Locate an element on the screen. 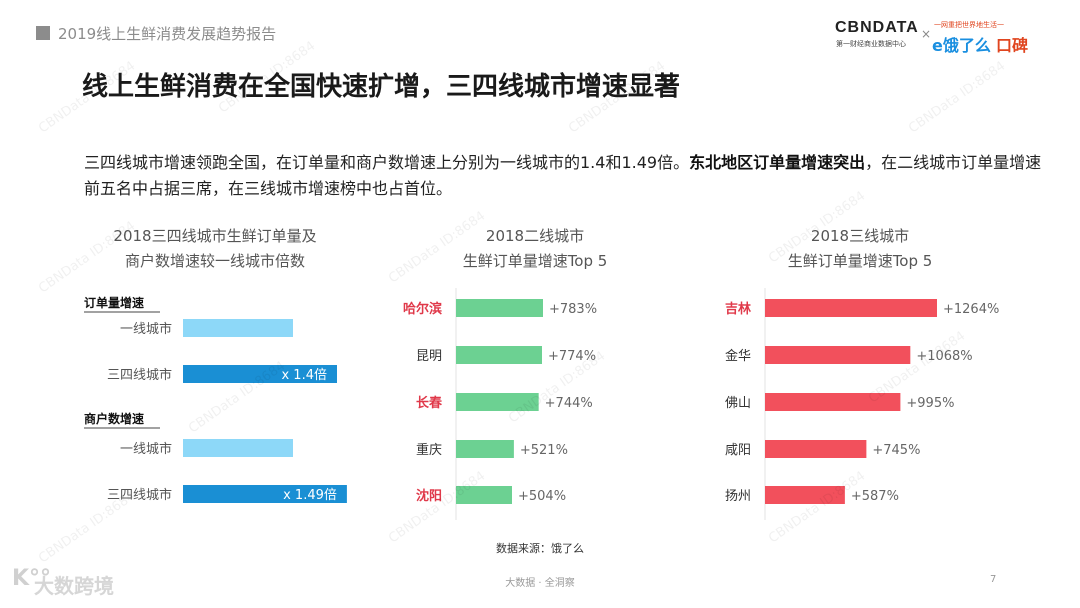 Image resolution: width=1080 pixels, height=608 pixels. eleme-tagline: 一网重把世界地生活一 is located at coordinates (969, 25).